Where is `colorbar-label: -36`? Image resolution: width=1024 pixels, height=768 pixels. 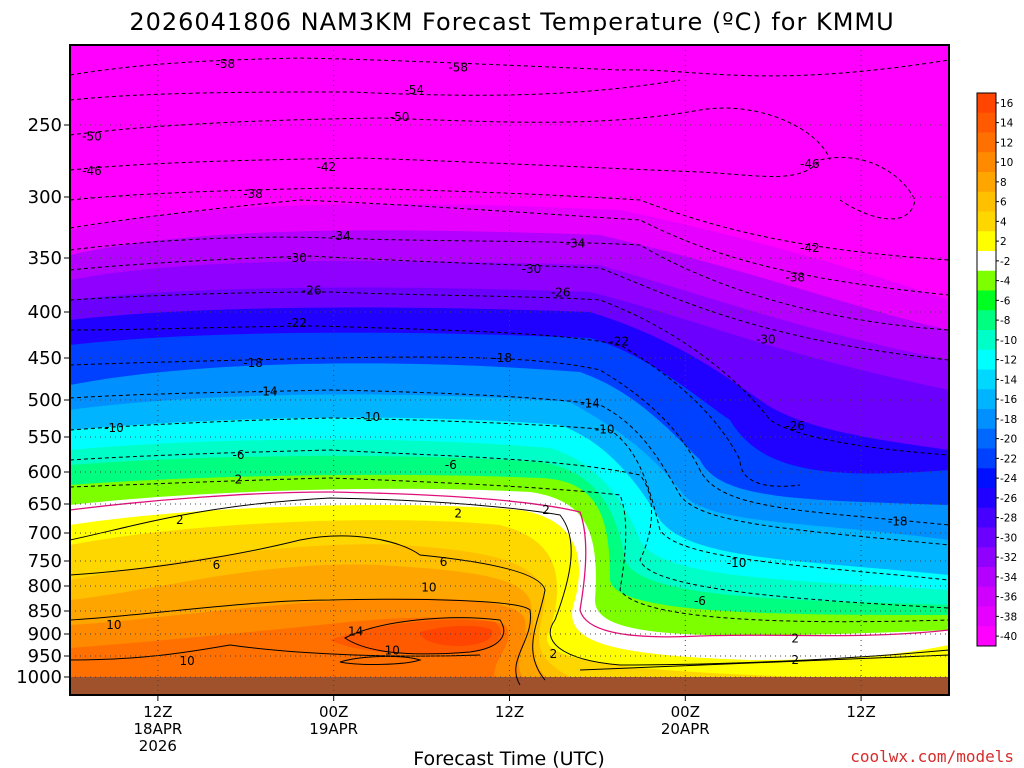
colorbar-label: -36 is located at coordinates (1008, 598).